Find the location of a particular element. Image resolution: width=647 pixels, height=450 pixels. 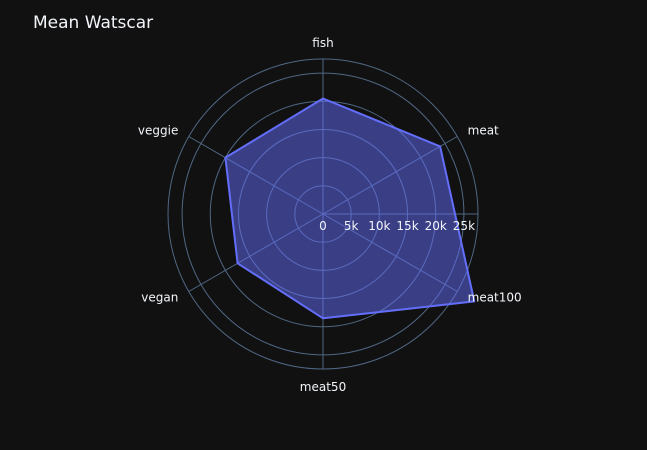

radial-tick-label: 15k is located at coordinates (407, 226).